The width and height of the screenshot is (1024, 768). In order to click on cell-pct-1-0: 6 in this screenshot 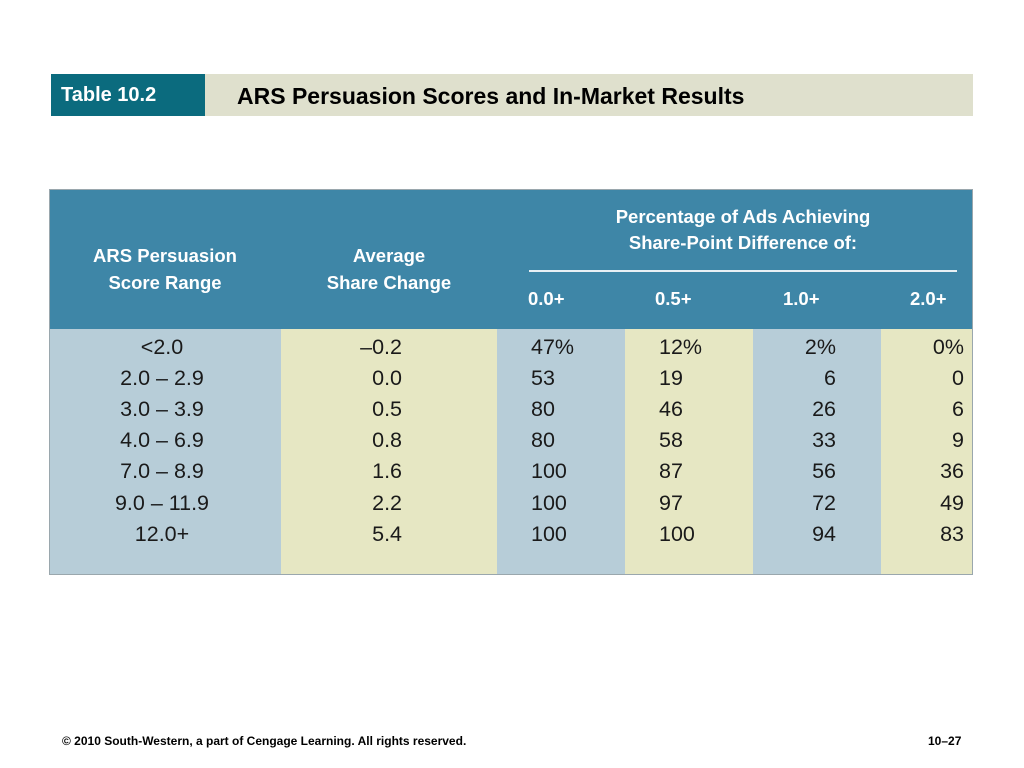, I will do `click(830, 378)`.